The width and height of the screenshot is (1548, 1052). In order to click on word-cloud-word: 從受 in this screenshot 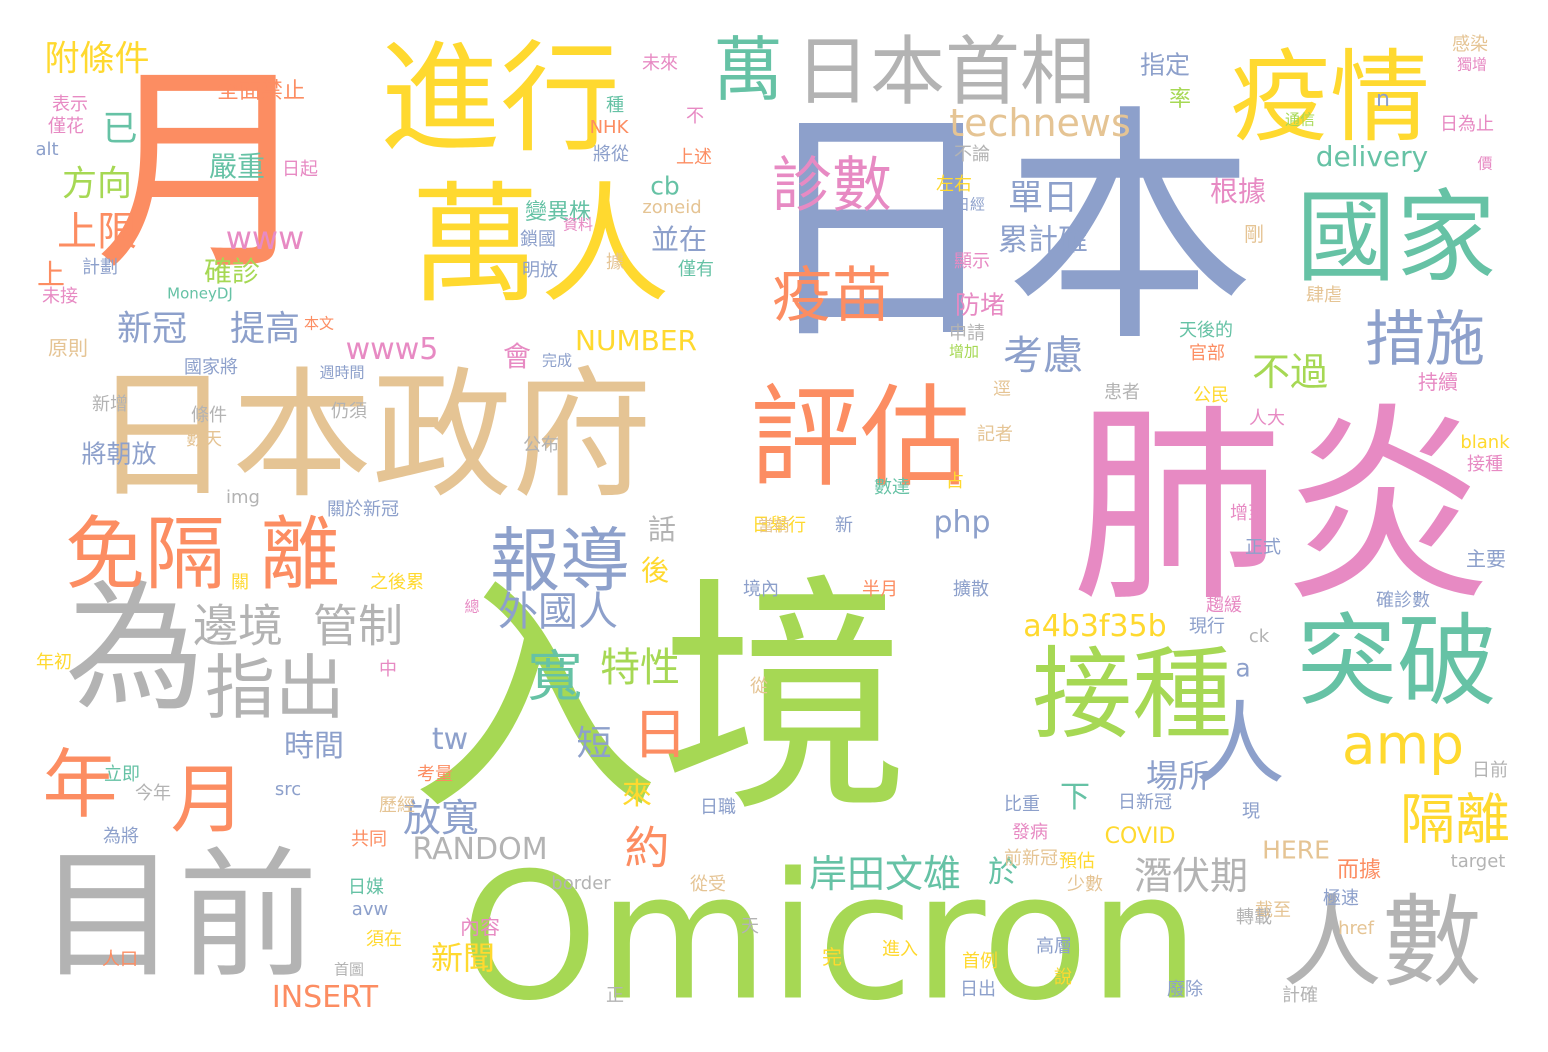, I will do `click(708, 884)`.